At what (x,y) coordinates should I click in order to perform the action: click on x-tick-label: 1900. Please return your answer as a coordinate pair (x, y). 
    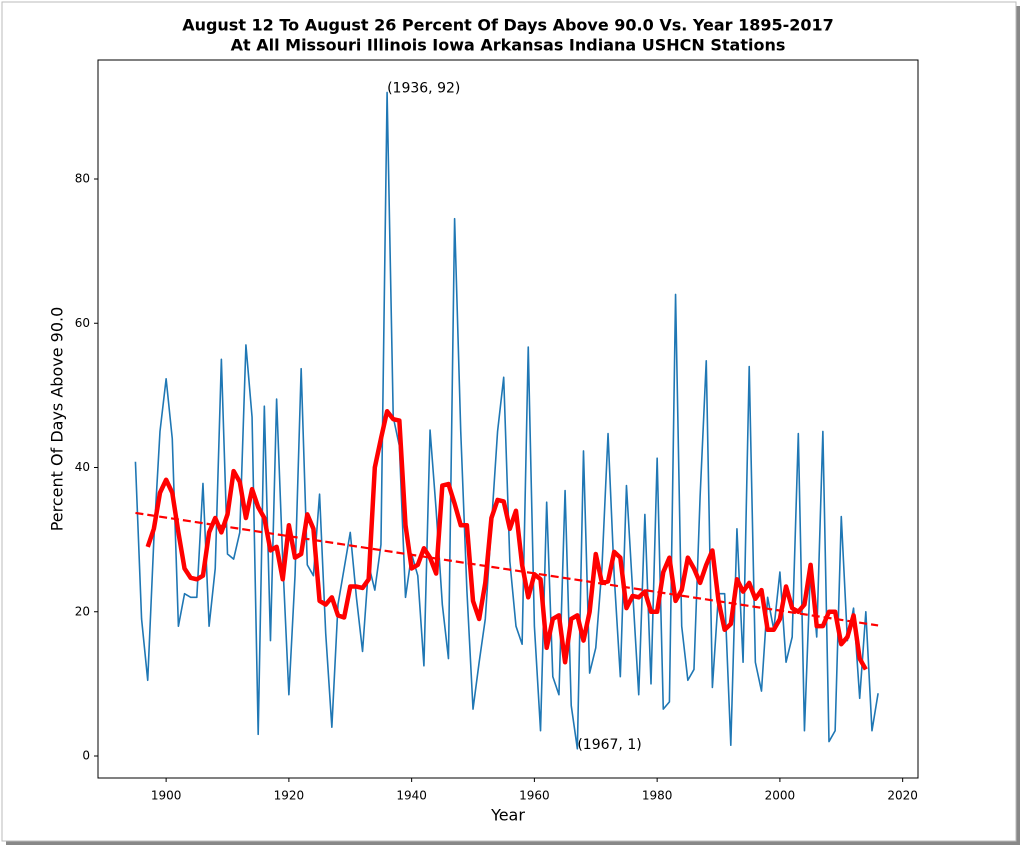
    Looking at the image, I should click on (166, 796).